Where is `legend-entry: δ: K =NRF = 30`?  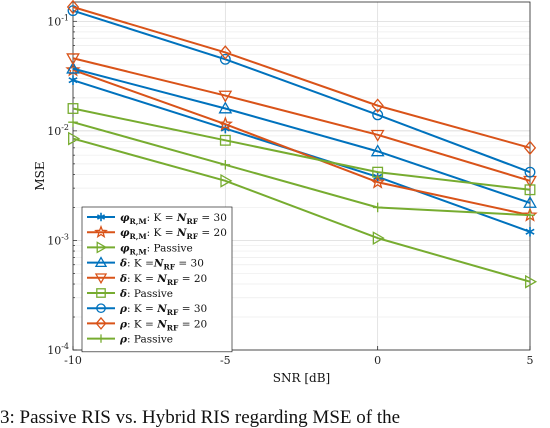
legend-entry: δ: K =NRF = 30 is located at coordinates (145, 264).